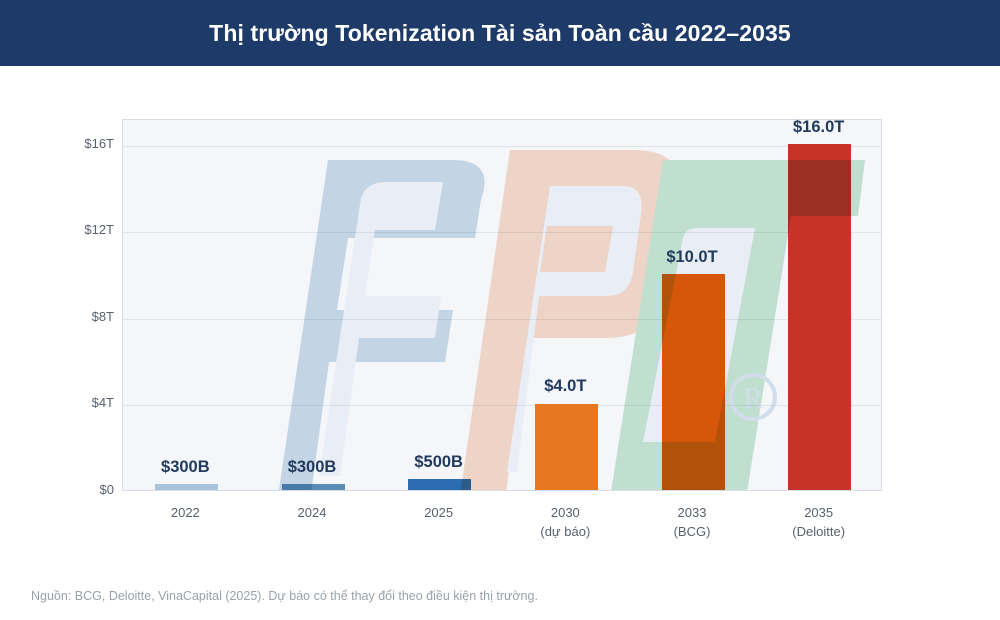 The width and height of the screenshot is (1000, 620). Describe the element at coordinates (313, 486) in the screenshot. I see `bar-2024` at that location.